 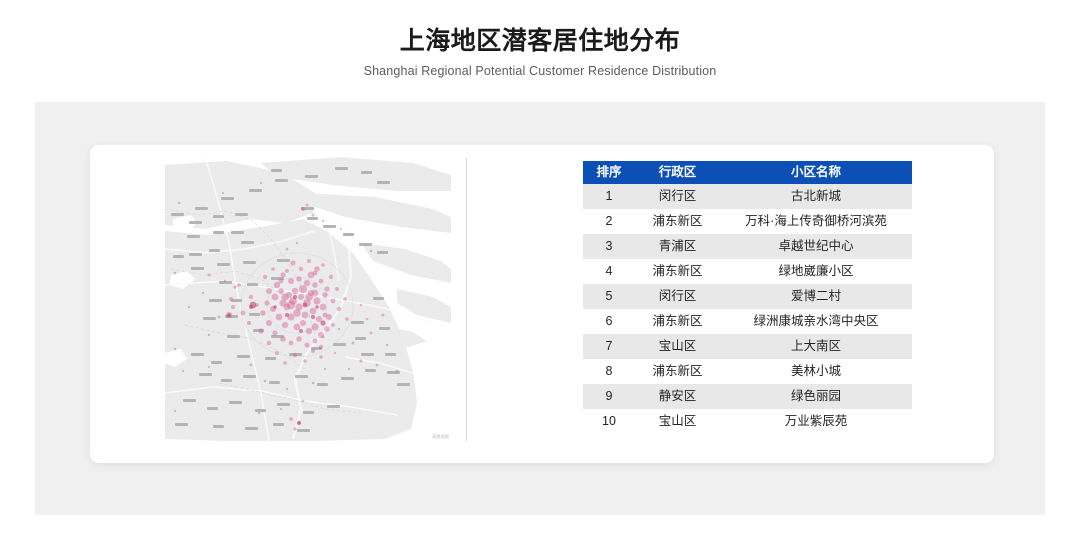 I want to click on cell-community: 卓越世纪中心, so click(x=816, y=246).